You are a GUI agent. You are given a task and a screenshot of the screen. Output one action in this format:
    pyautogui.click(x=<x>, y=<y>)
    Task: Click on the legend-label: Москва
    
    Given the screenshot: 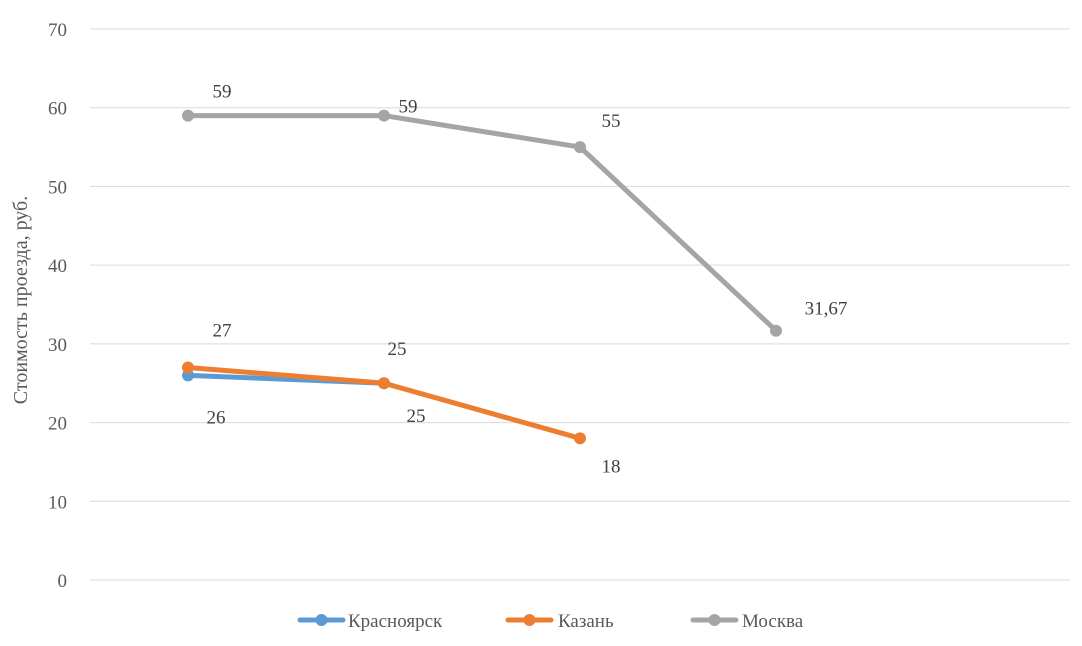 What is the action you would take?
    pyautogui.click(x=773, y=621)
    